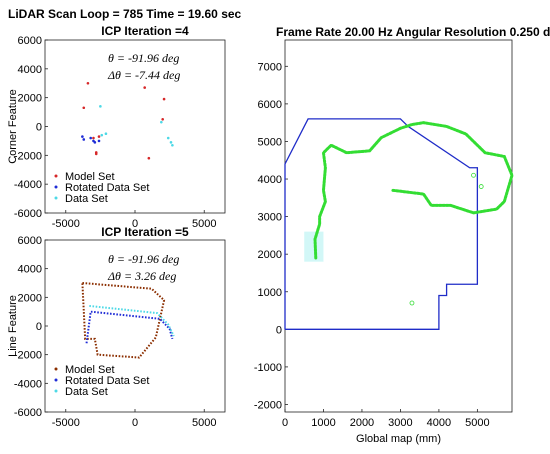 This screenshot has width=550, height=454. Describe the element at coordinates (400, 423) in the screenshot. I see `x-tick-label: 3000` at that location.